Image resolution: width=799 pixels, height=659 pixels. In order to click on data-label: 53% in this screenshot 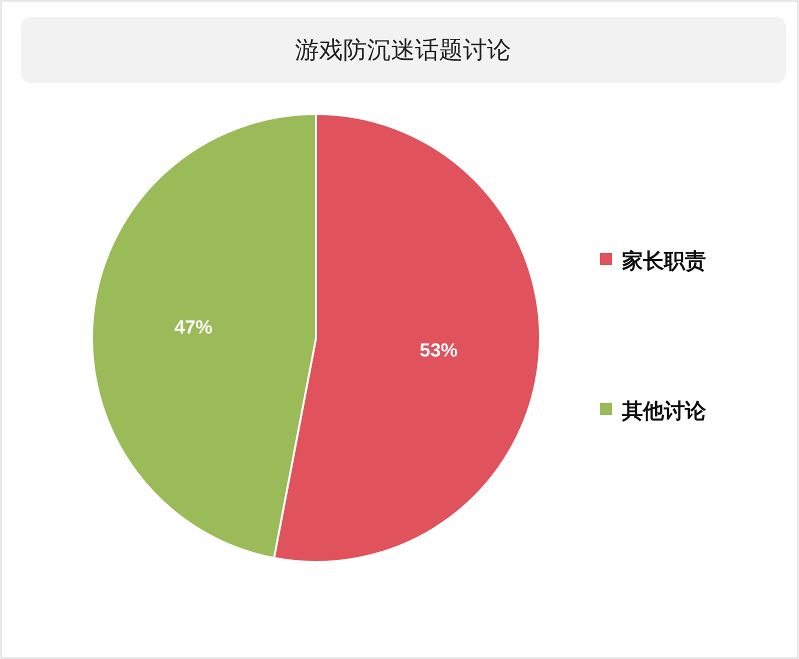, I will do `click(439, 351)`.